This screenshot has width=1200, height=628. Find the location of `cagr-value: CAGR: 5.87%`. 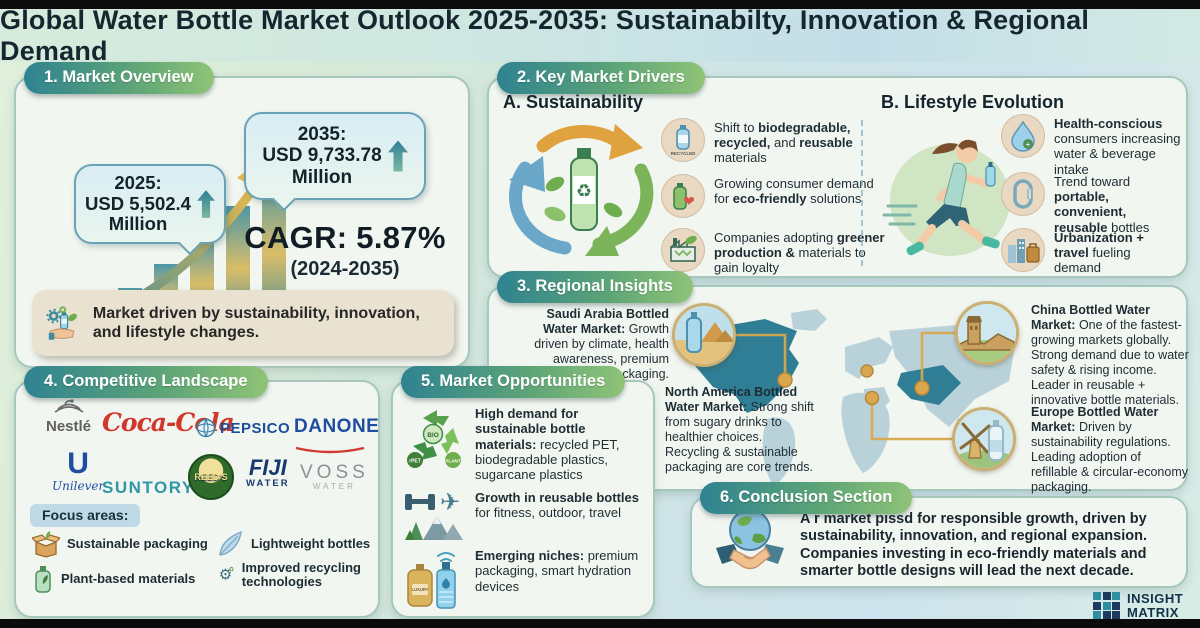

cagr-value: CAGR: 5.87% is located at coordinates (345, 237).